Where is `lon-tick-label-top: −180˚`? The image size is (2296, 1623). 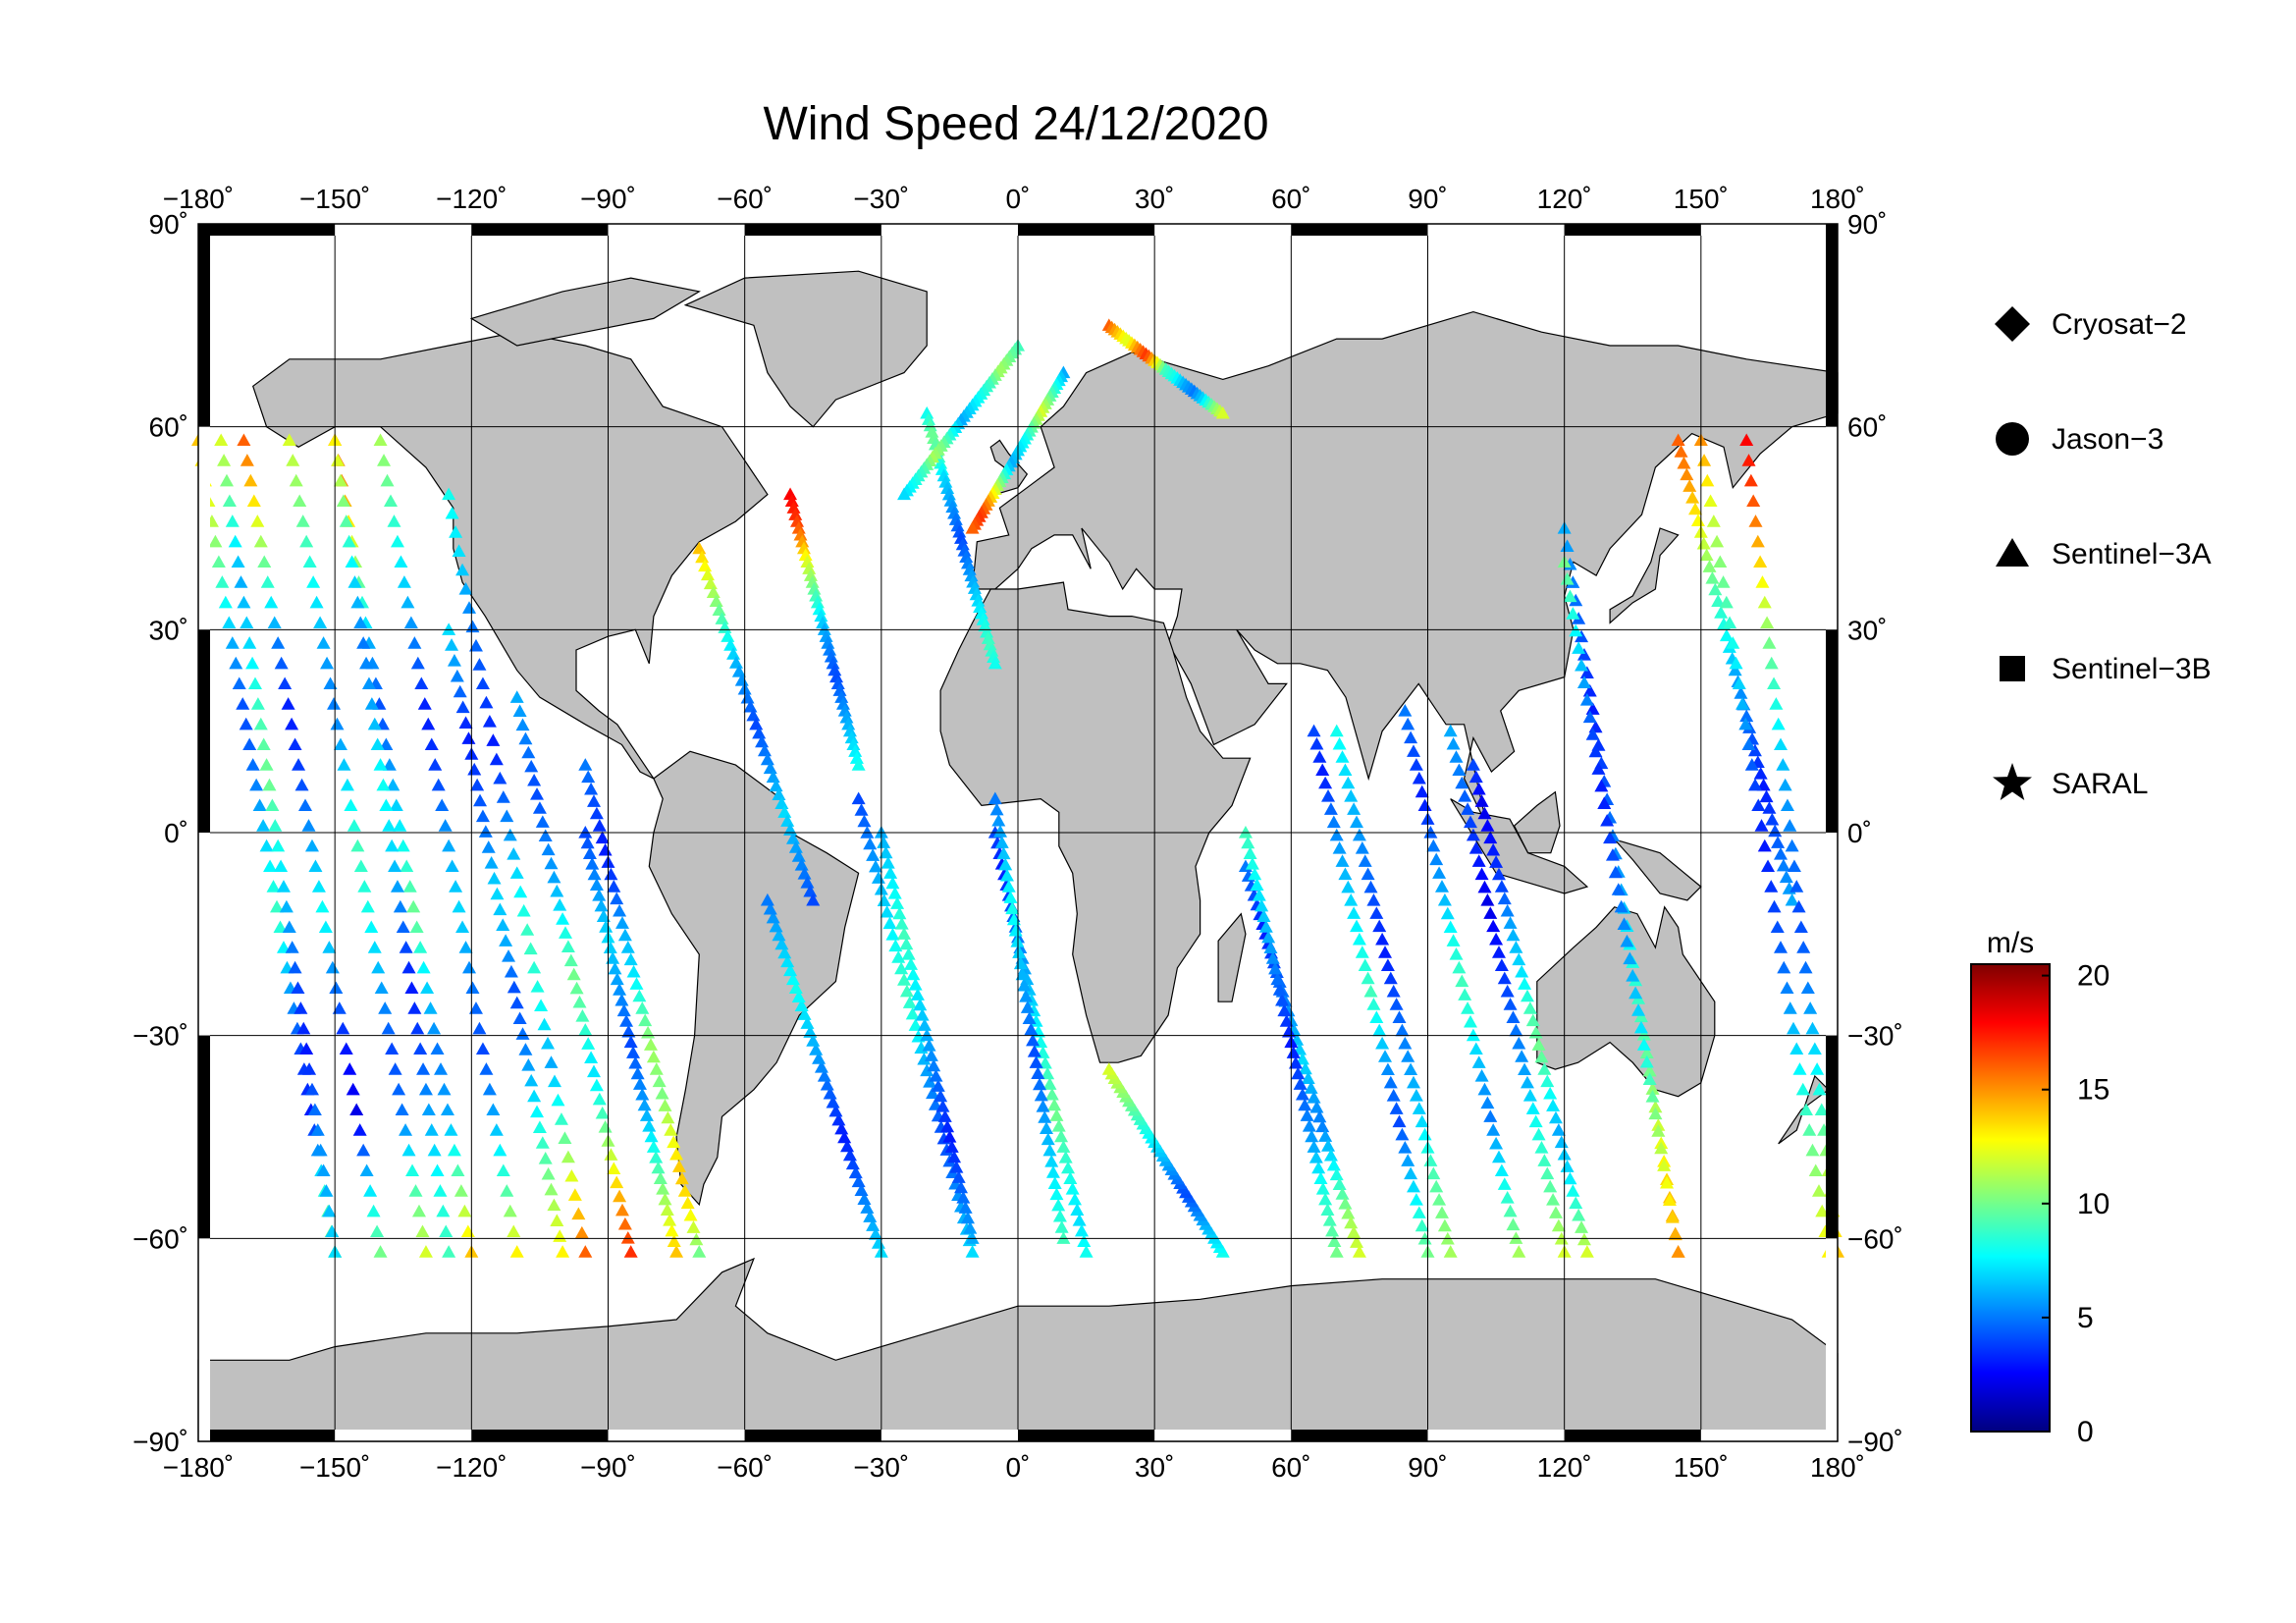
lon-tick-label-top: −180˚ is located at coordinates (198, 199).